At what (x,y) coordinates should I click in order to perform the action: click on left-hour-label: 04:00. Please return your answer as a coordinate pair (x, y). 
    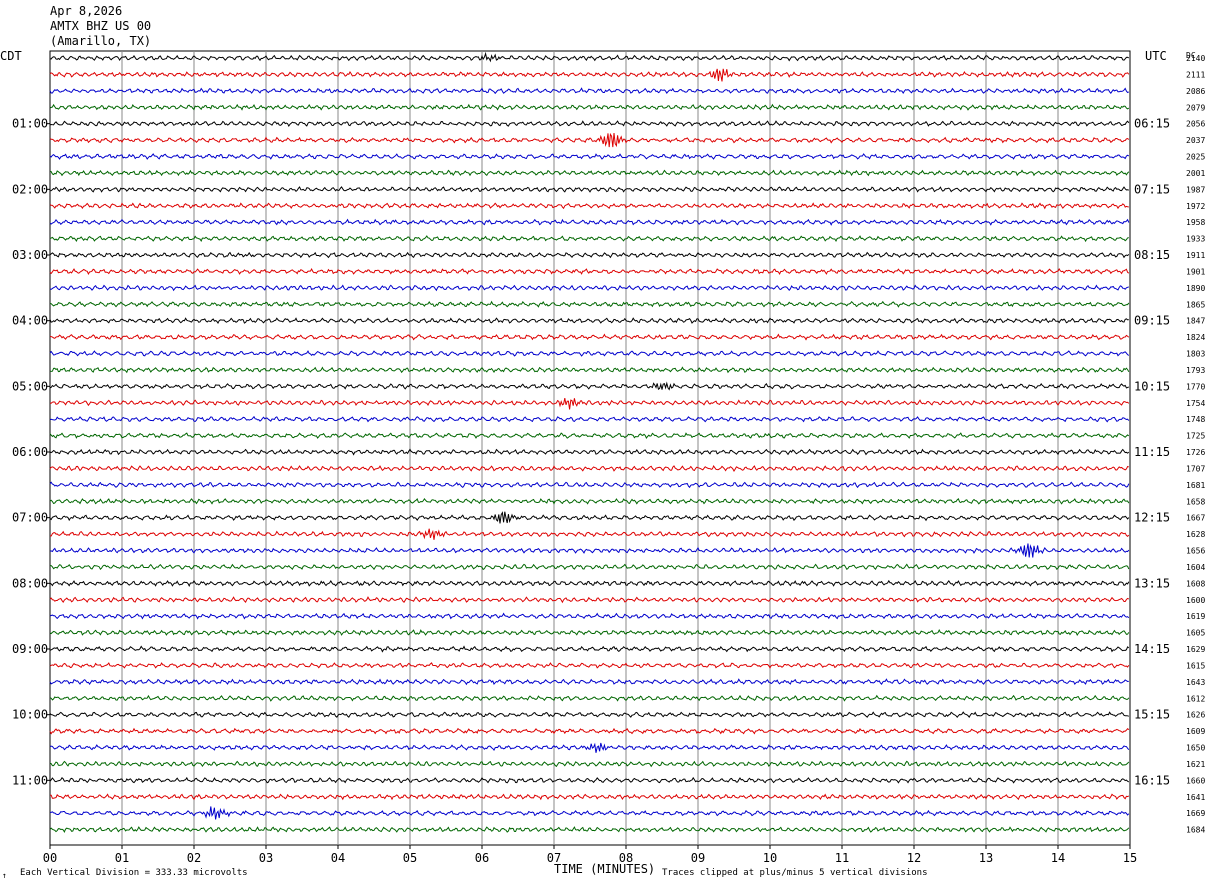
    Looking at the image, I should click on (30, 321).